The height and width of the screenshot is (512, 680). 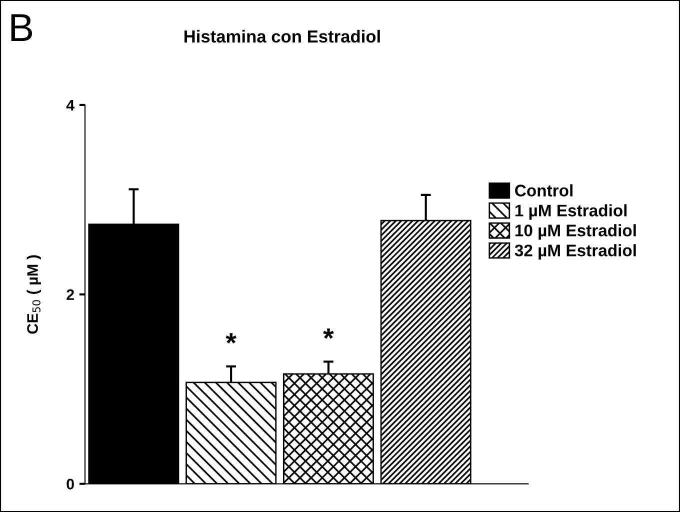 I want to click on legend-label: 32 µM Estradiol, so click(x=575, y=252).